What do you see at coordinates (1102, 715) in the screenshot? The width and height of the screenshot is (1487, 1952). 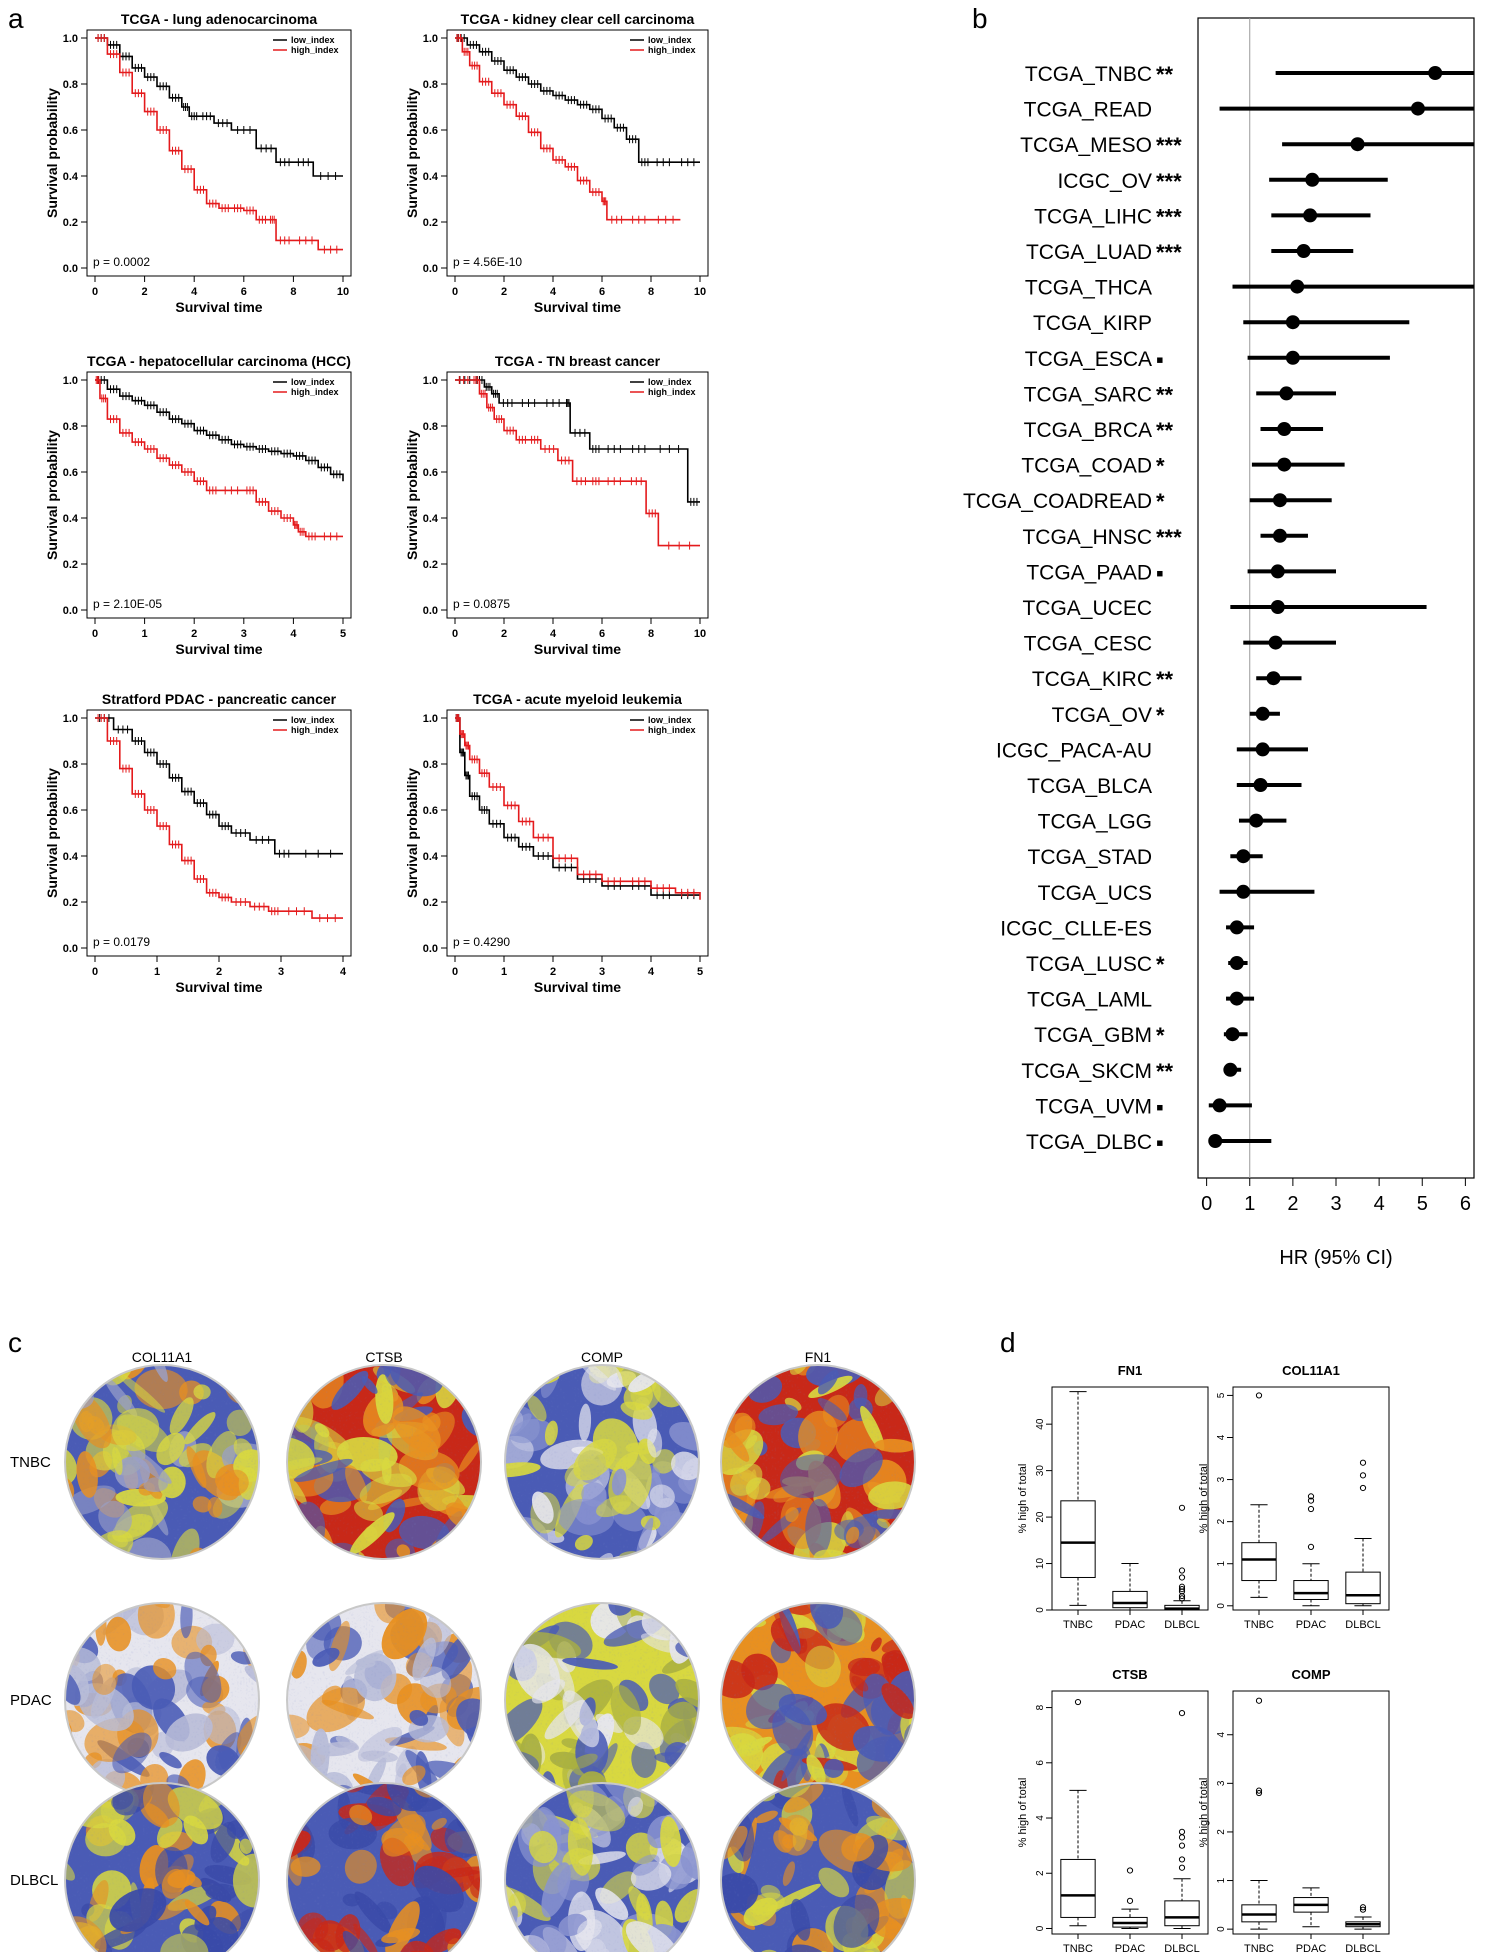 I see `study-label: TCGA_OV` at bounding box center [1102, 715].